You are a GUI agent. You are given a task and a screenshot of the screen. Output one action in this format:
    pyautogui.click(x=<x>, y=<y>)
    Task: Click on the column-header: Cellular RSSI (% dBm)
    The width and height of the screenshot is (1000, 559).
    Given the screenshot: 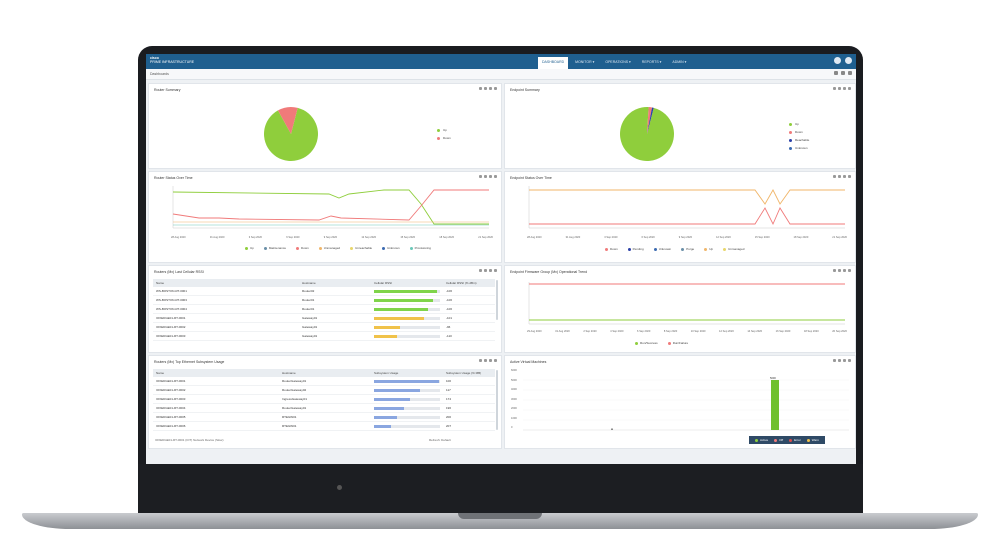 What is the action you would take?
    pyautogui.click(x=469, y=283)
    